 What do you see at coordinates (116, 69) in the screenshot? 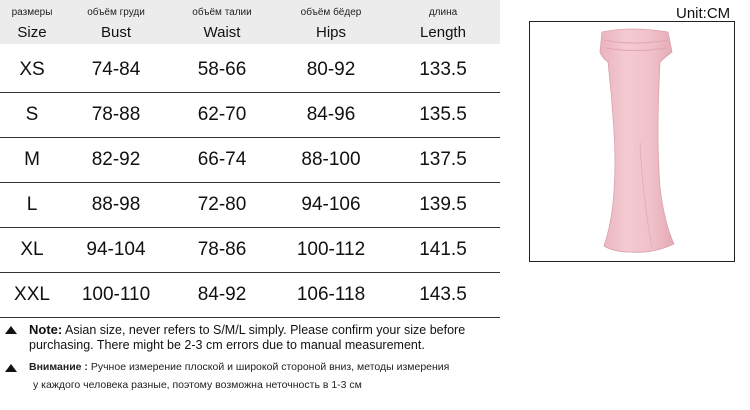
I see `bust-cell: 74-84` at bounding box center [116, 69].